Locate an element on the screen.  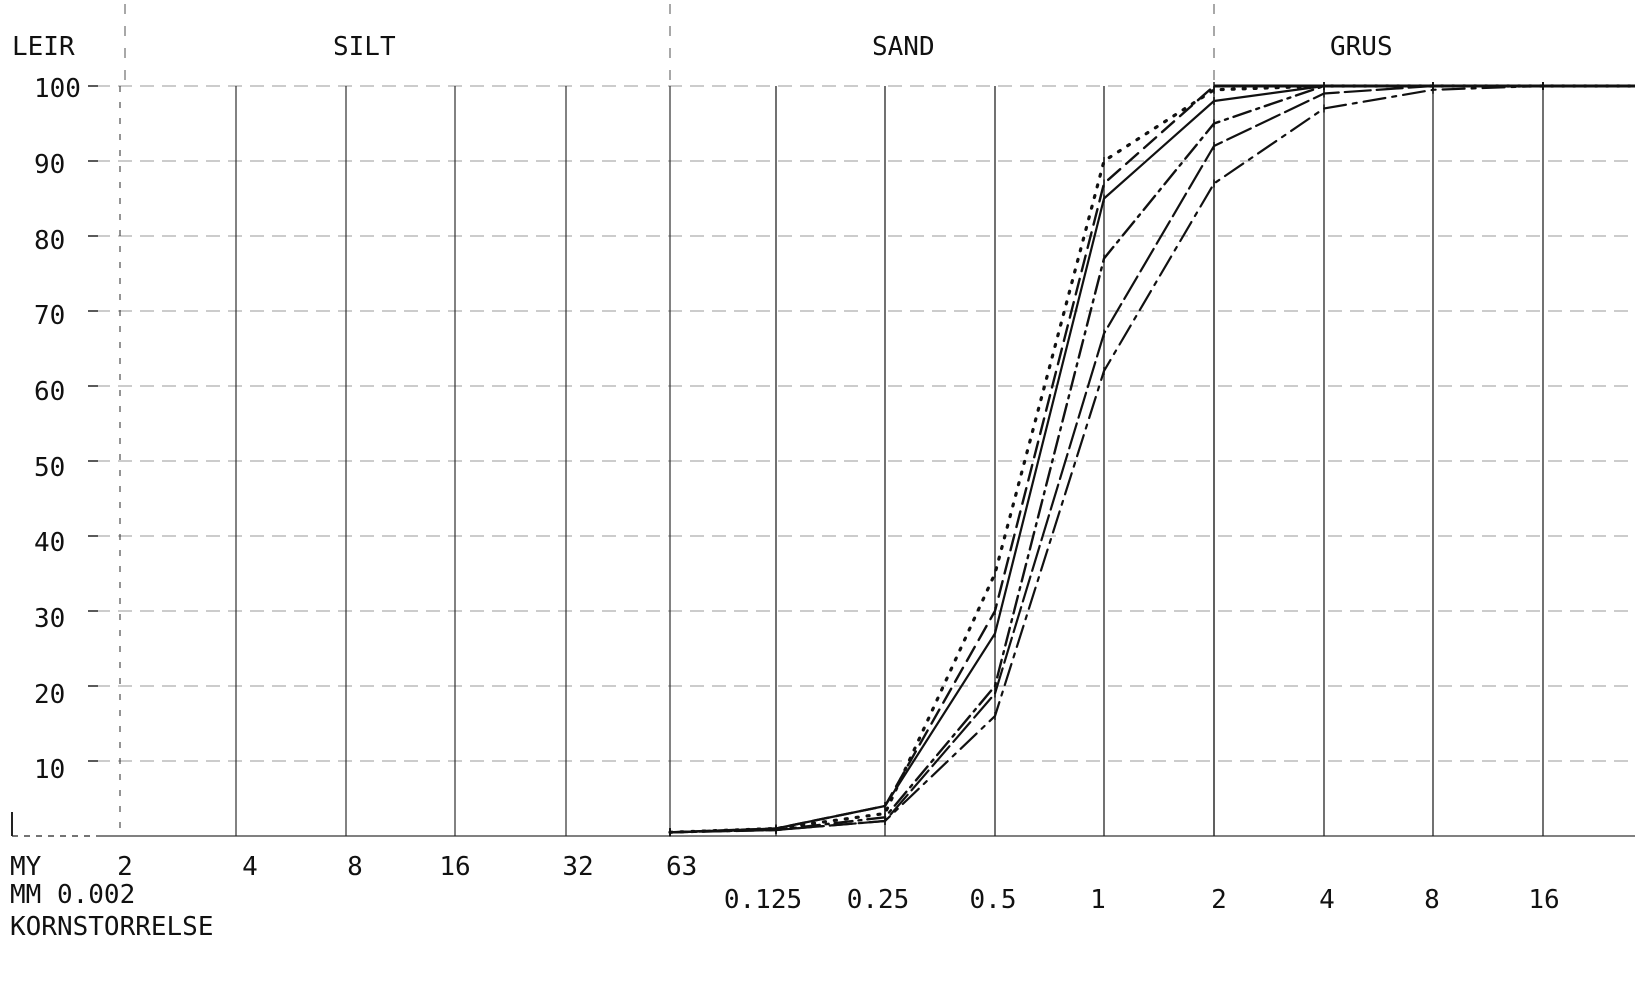
my-row-label: MY is located at coordinates (26, 867).